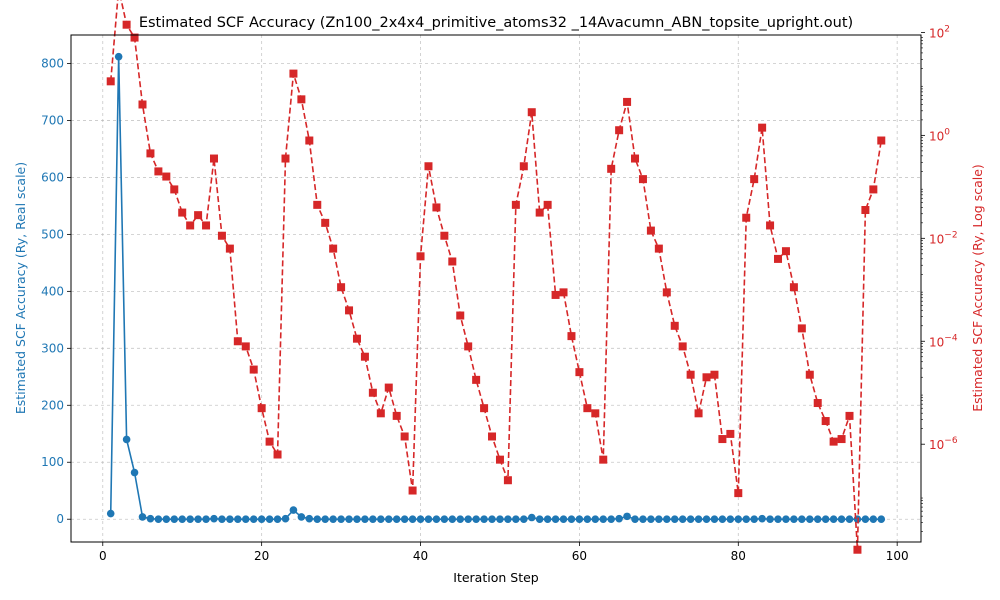 The image size is (1000, 600). I want to click on y-left-tick-label: 0, so click(60, 519).